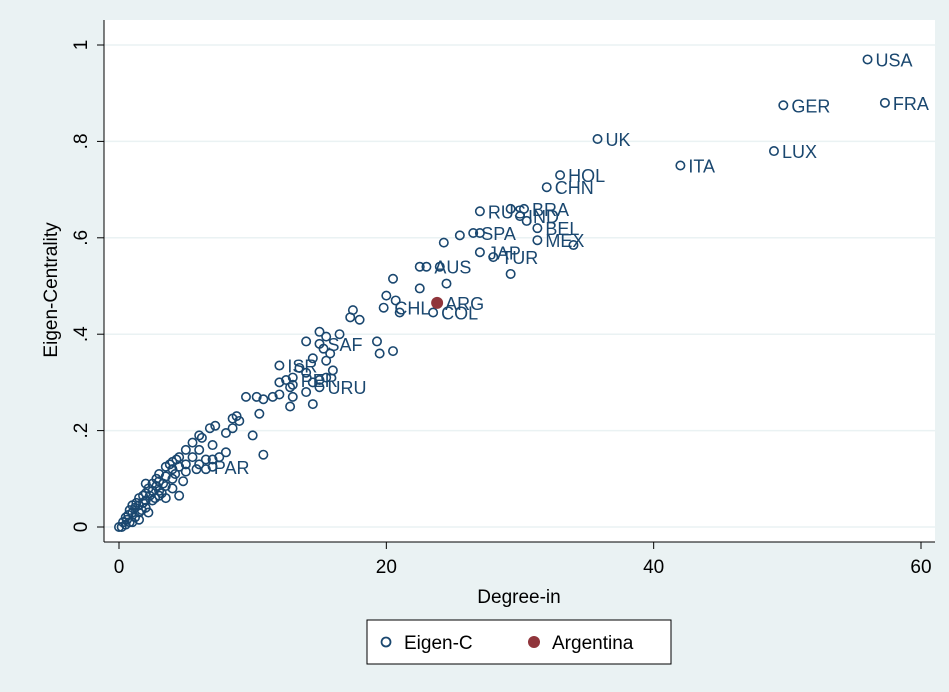 The height and width of the screenshot is (692, 949). What do you see at coordinates (87, 286) in the screenshot?
I see `y-ticks: 0 .2 .4 .6 .8 1` at bounding box center [87, 286].